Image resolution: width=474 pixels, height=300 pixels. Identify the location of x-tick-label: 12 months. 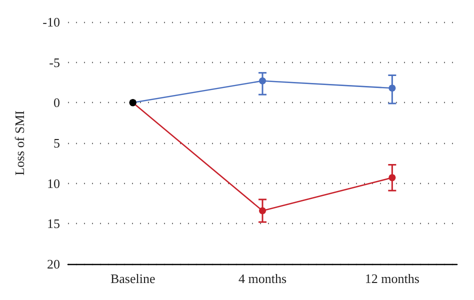
(392, 278).